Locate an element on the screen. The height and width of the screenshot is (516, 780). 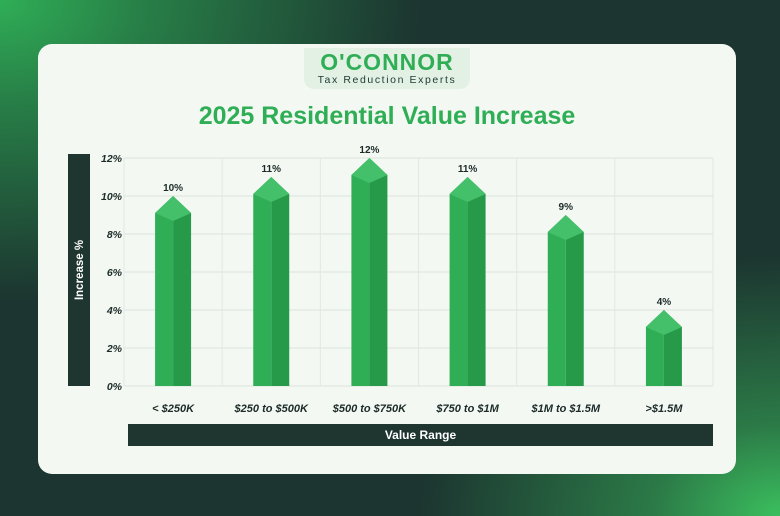
chart-title: 2025 Residential Value Increase is located at coordinates (387, 116).